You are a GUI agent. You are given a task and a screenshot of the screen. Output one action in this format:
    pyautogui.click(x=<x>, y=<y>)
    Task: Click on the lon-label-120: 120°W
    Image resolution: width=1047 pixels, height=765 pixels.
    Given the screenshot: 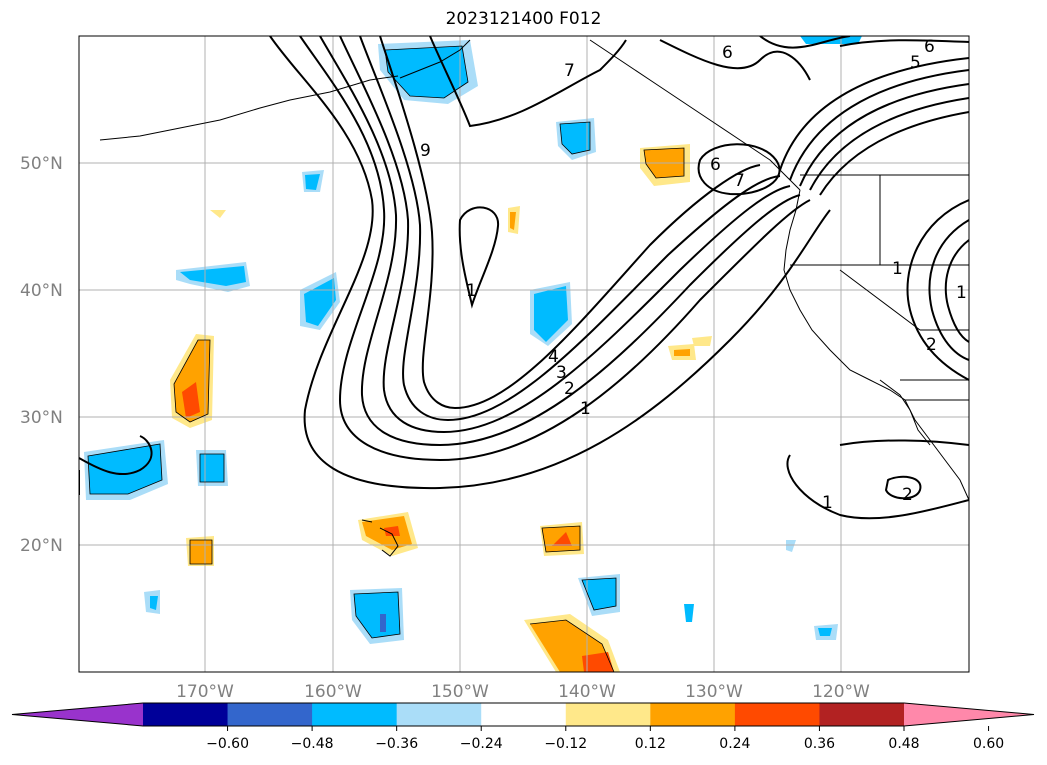 What is the action you would take?
    pyautogui.click(x=841, y=692)
    